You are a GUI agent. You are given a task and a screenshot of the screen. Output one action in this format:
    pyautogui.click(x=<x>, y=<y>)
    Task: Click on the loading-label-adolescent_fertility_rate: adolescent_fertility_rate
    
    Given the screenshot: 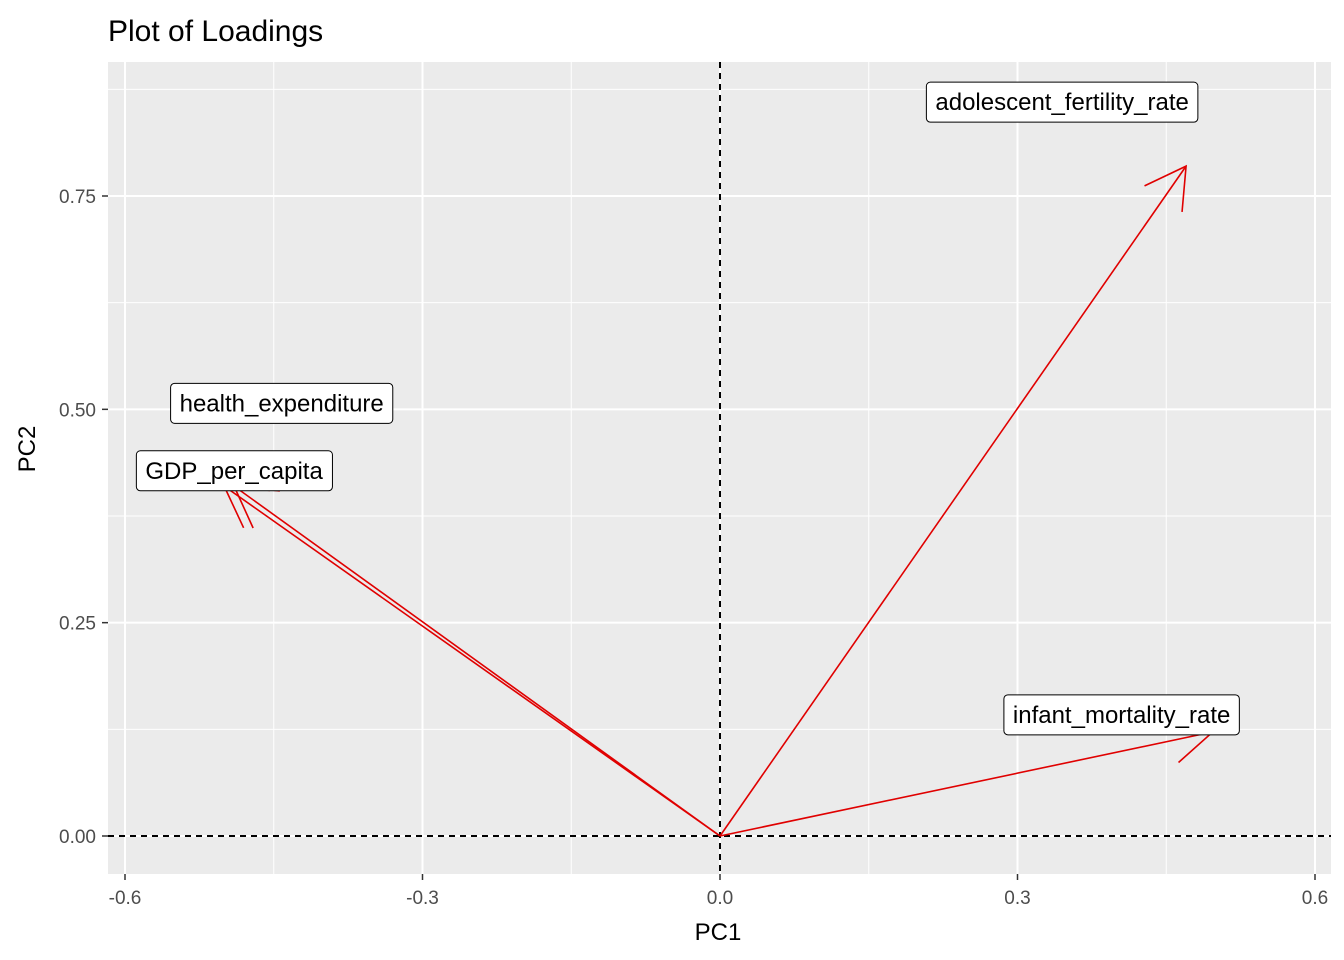 What is the action you would take?
    pyautogui.click(x=1062, y=102)
    